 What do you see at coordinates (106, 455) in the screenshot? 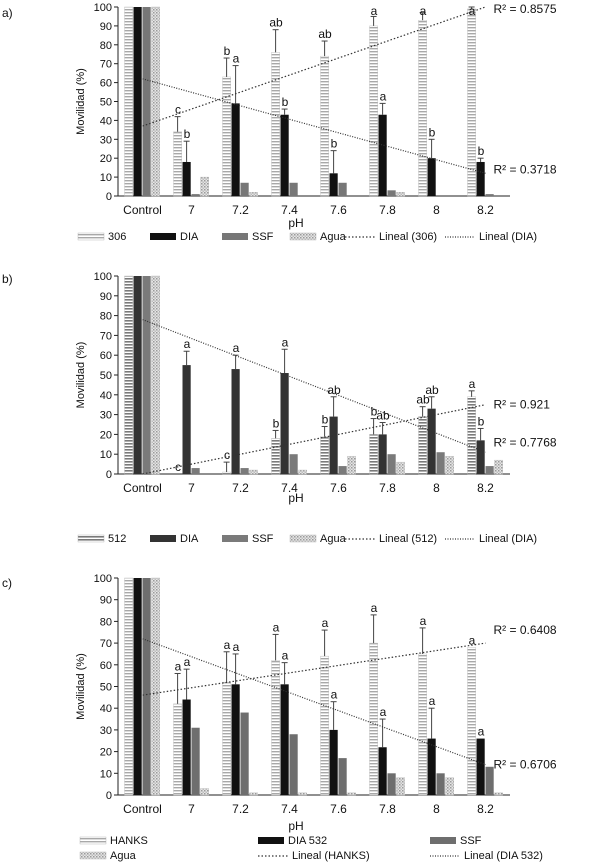
I see `y-tick-label: 10` at bounding box center [106, 455].